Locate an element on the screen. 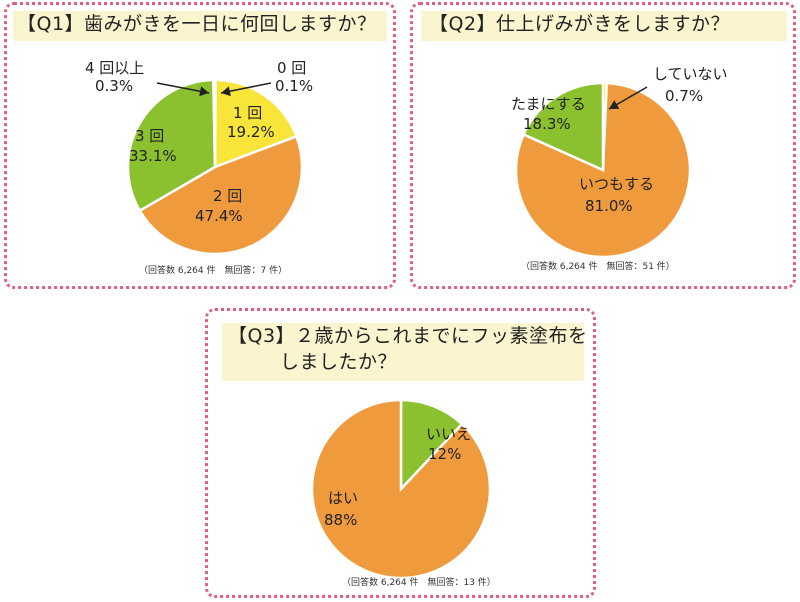  slice-value-q2-1: 81.0% is located at coordinates (609, 206).